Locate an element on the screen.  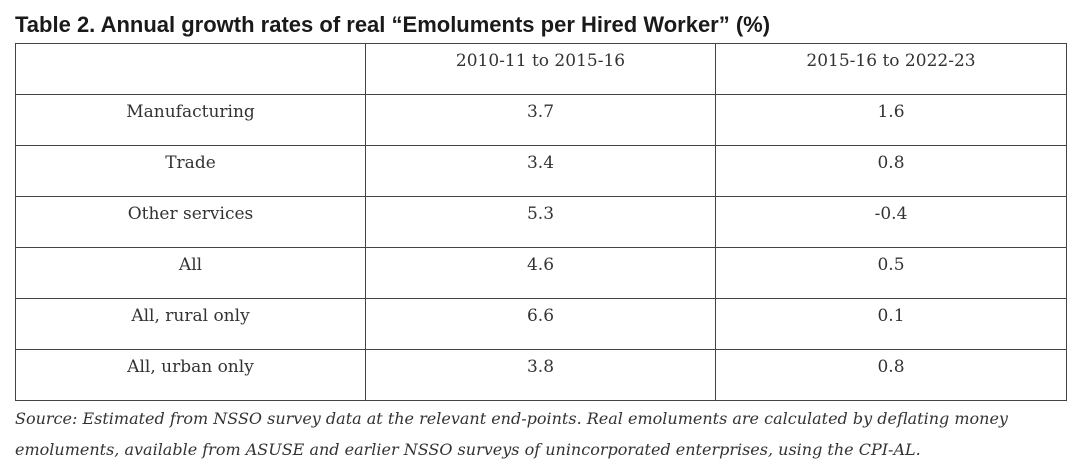
table-header-row: 2010-11 to 2015-16 2015-16 to 2022-23 is located at coordinates (541, 69).